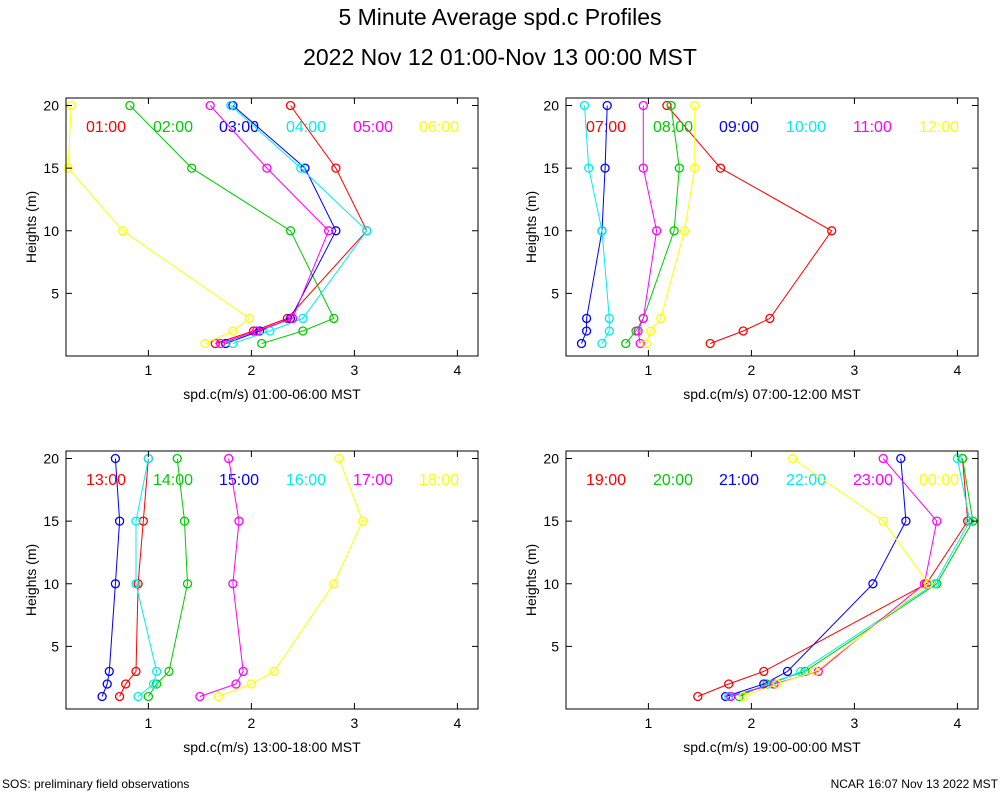 The image size is (1000, 800). What do you see at coordinates (262, 343) in the screenshot?
I see `panel-1-point-02:00-h1` at bounding box center [262, 343].